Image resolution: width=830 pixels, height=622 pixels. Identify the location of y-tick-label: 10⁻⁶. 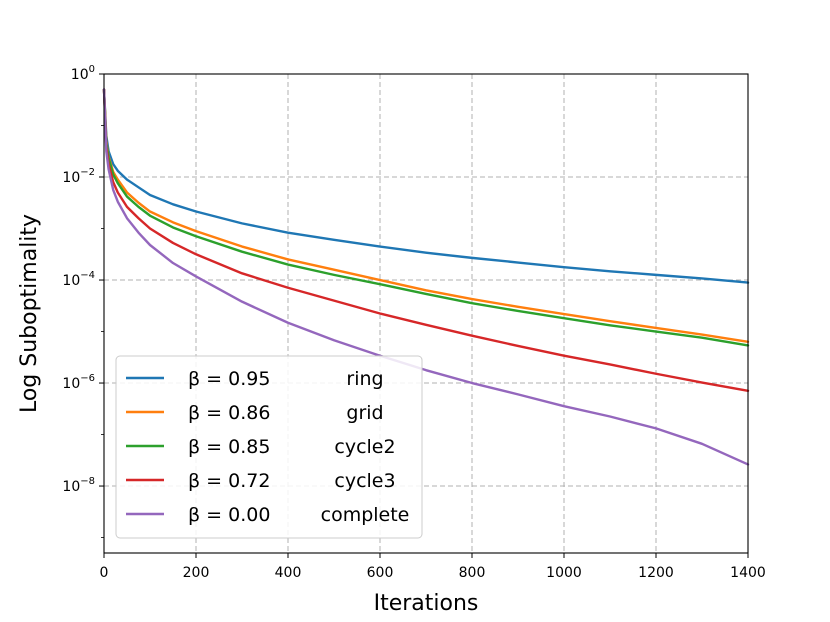
(78, 382).